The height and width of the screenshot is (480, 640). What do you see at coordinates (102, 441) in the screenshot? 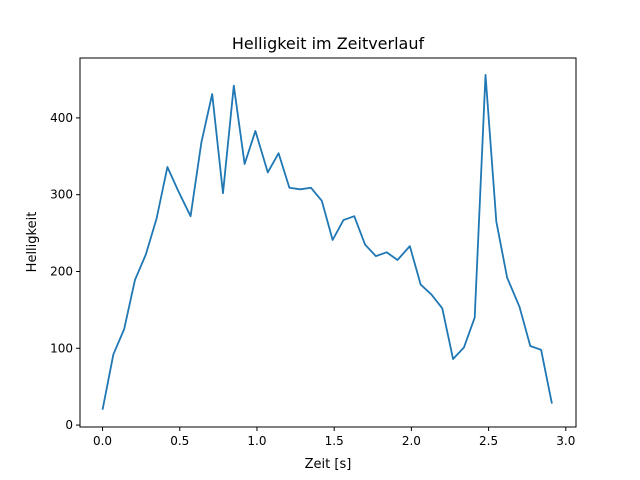
I see `x-tick-label: 0.0` at bounding box center [102, 441].